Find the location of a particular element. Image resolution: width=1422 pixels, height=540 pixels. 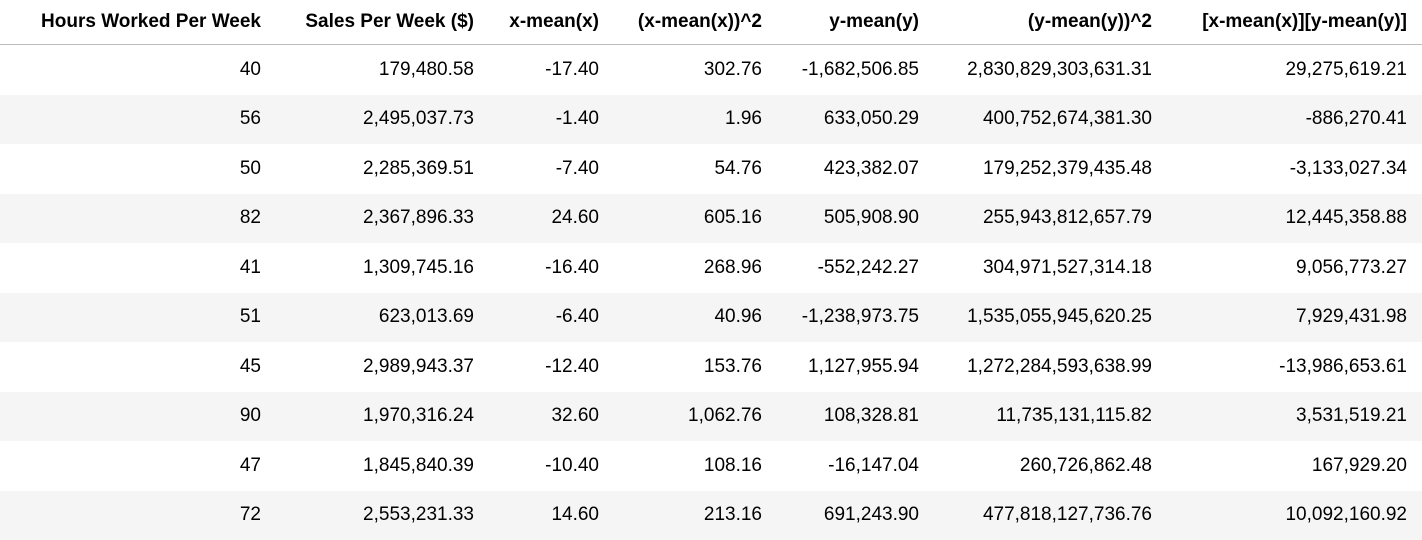

cell-y-dev-sq: 11,735,131,115.82 is located at coordinates (1074, 416).